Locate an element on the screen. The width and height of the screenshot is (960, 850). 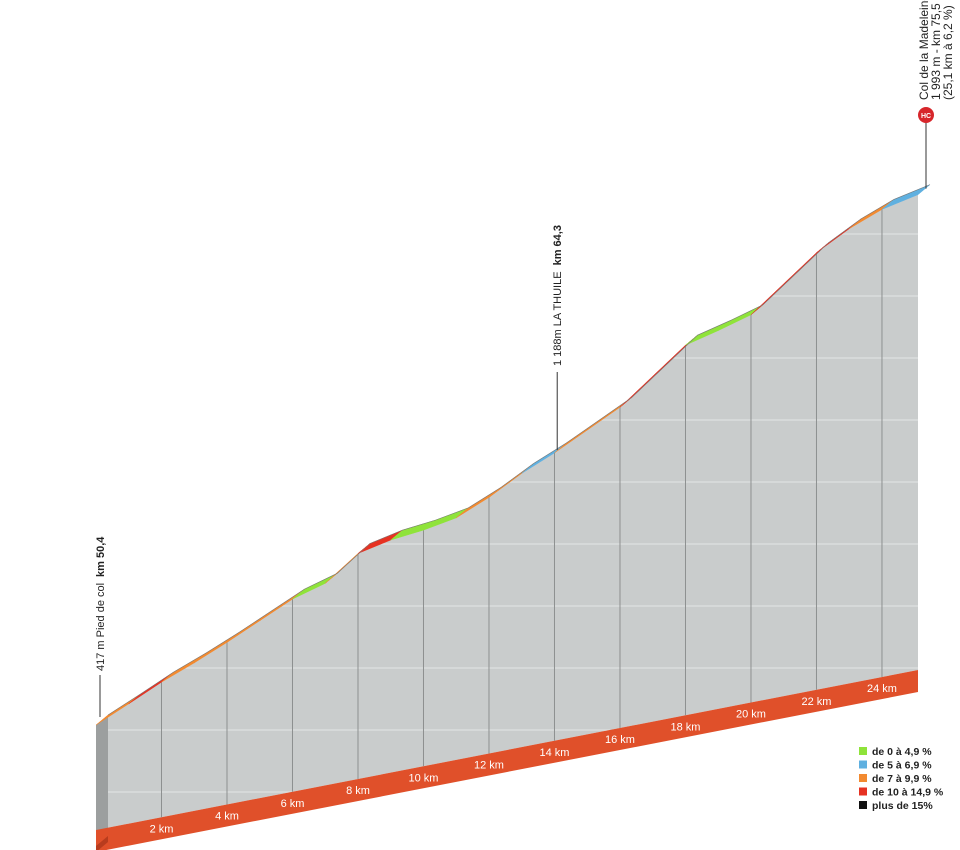
legend-label: de 10 à 14,9 % is located at coordinates (908, 793).